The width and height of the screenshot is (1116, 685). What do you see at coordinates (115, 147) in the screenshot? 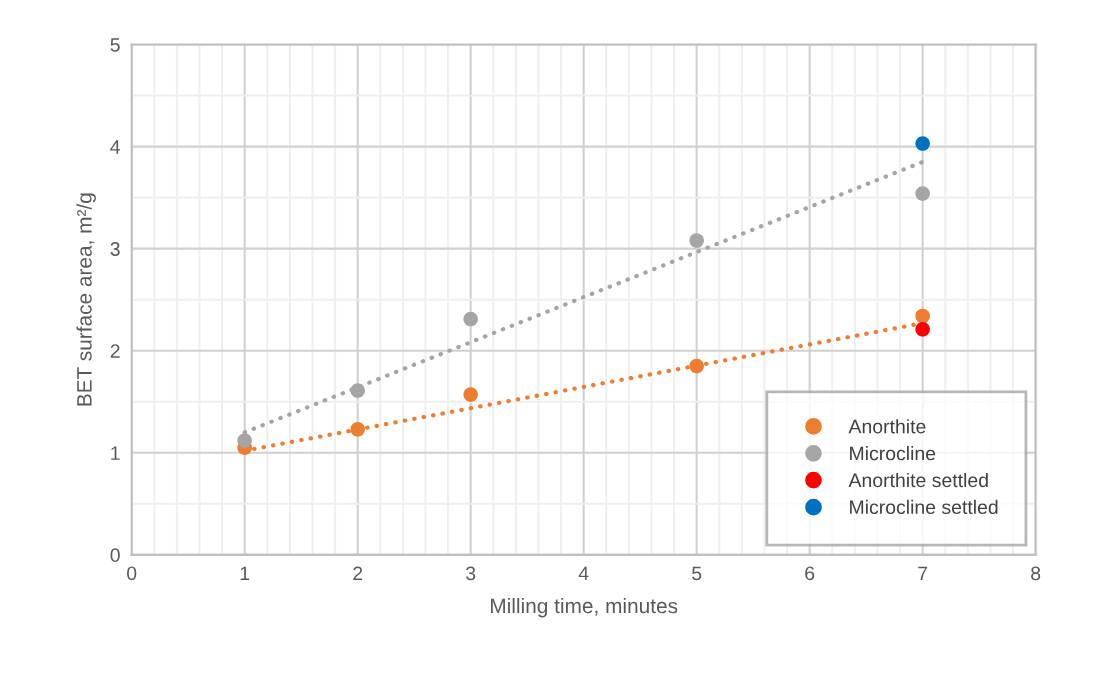
I see `y-tick-label: 4` at bounding box center [115, 147].